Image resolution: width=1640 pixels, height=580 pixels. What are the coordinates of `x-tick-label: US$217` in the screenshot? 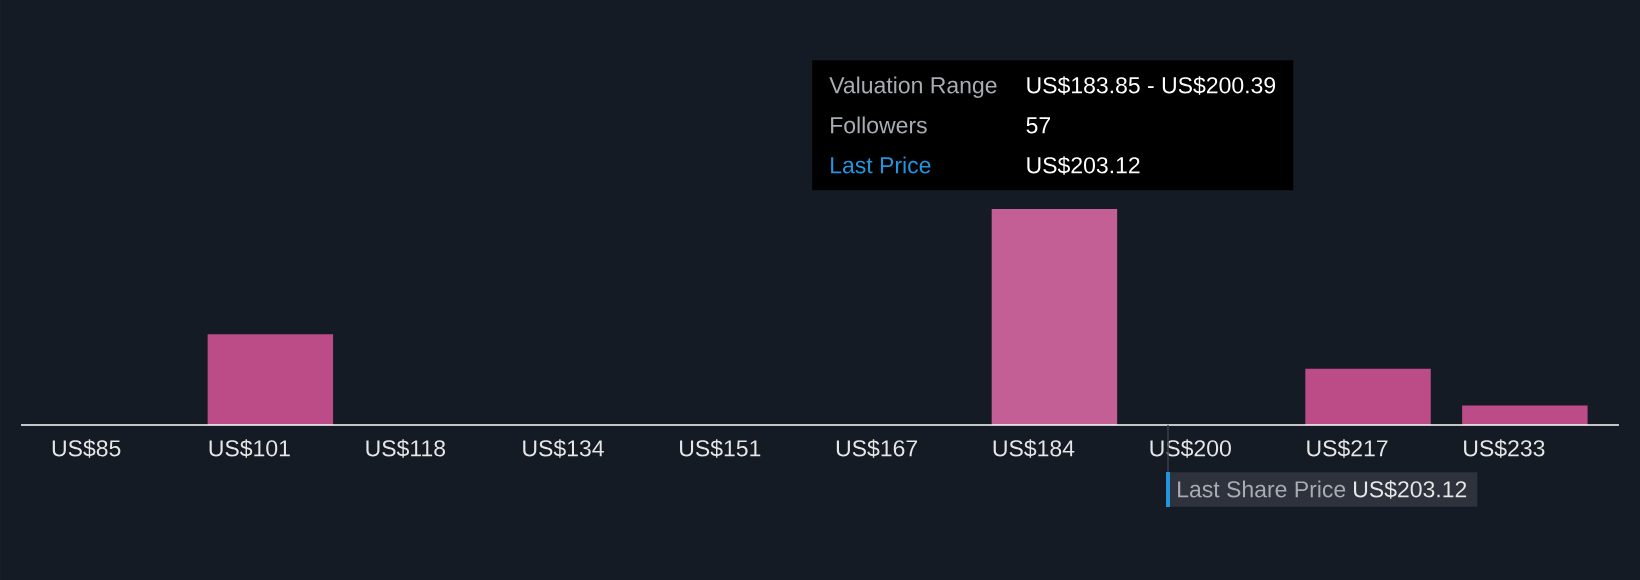 It's located at (1347, 448).